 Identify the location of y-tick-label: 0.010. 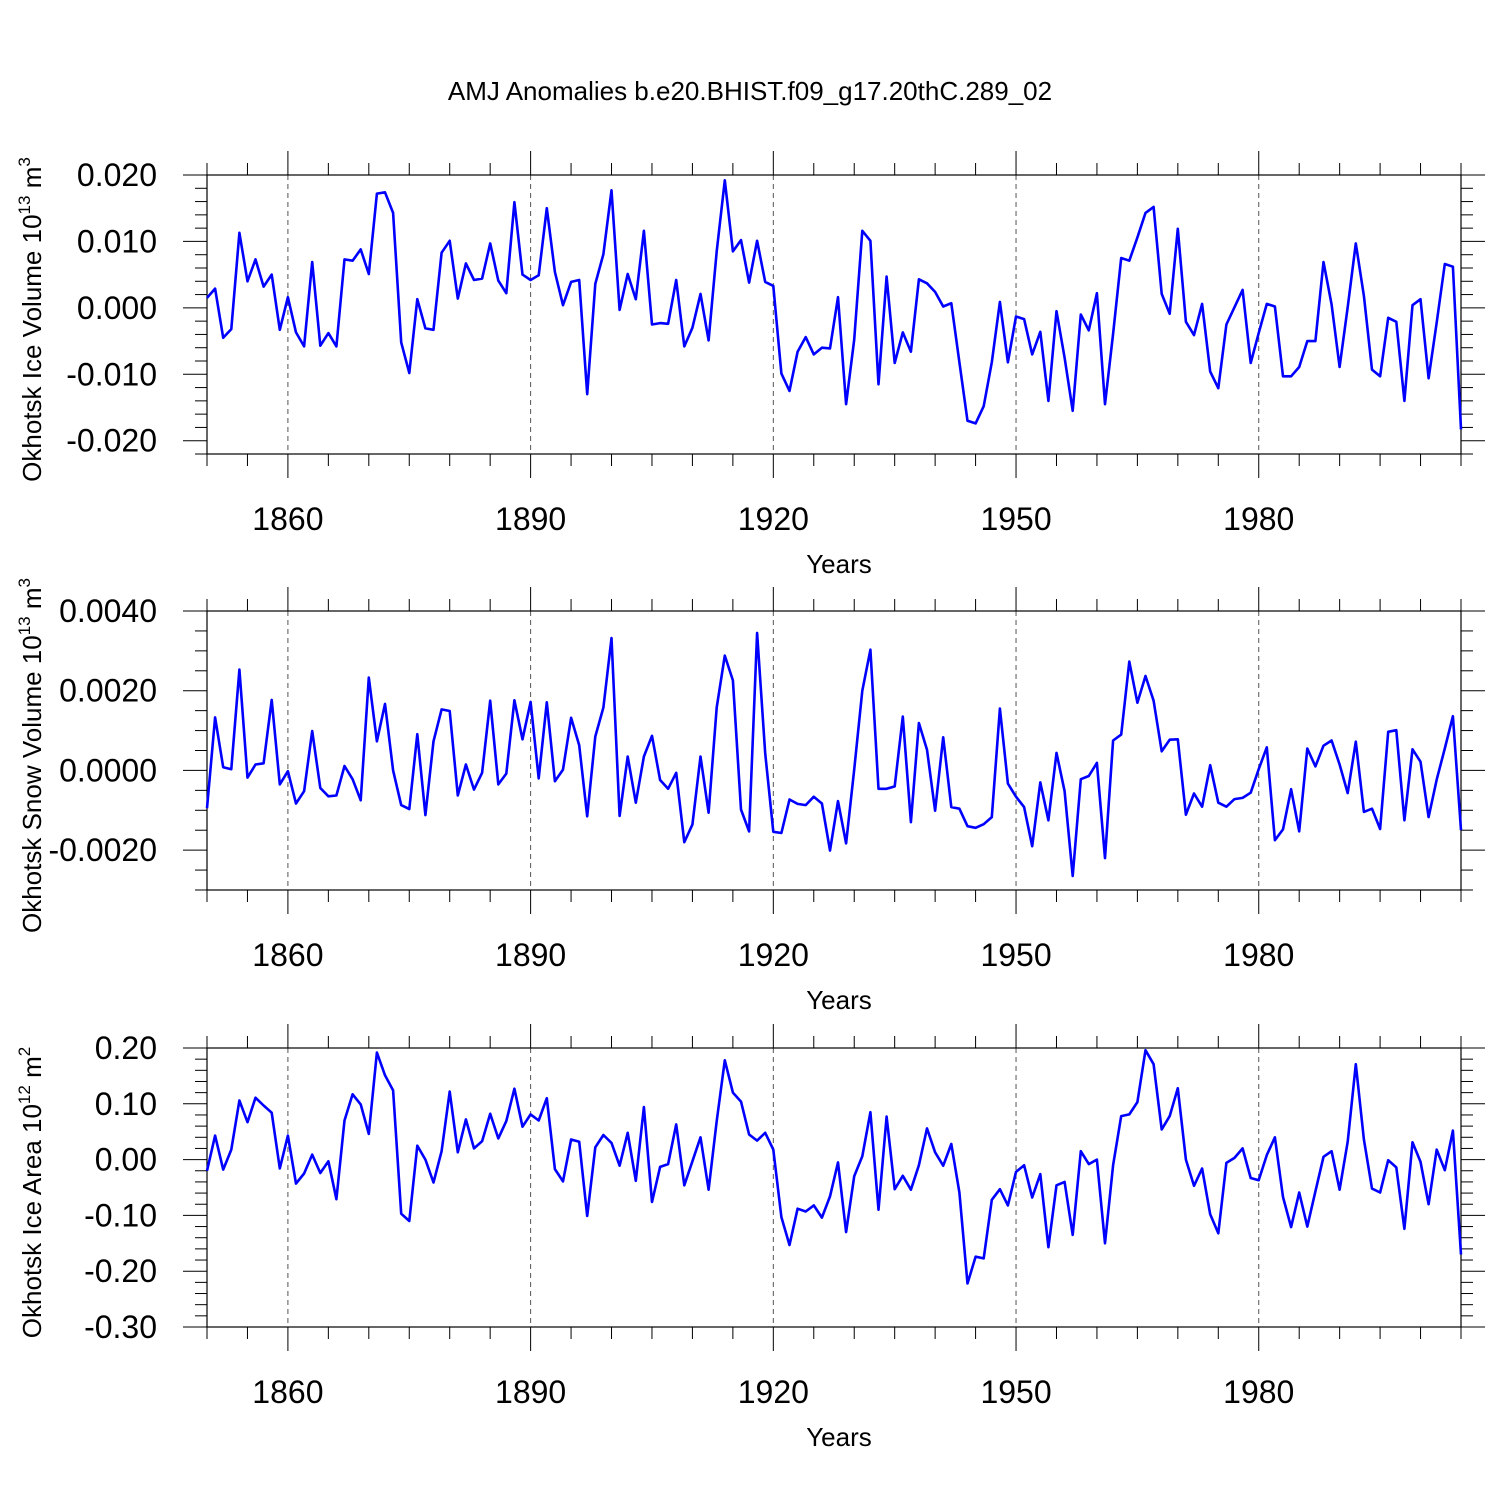
(117, 241).